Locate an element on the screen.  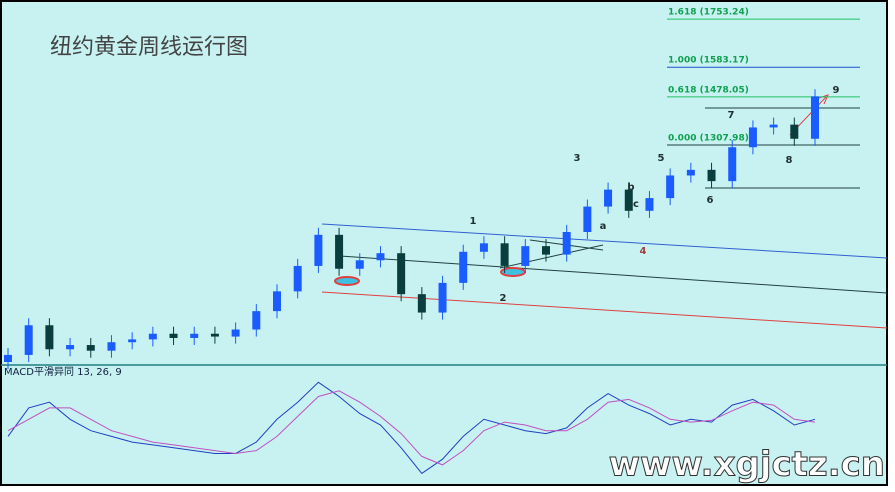
marker is located at coordinates (347, 281).